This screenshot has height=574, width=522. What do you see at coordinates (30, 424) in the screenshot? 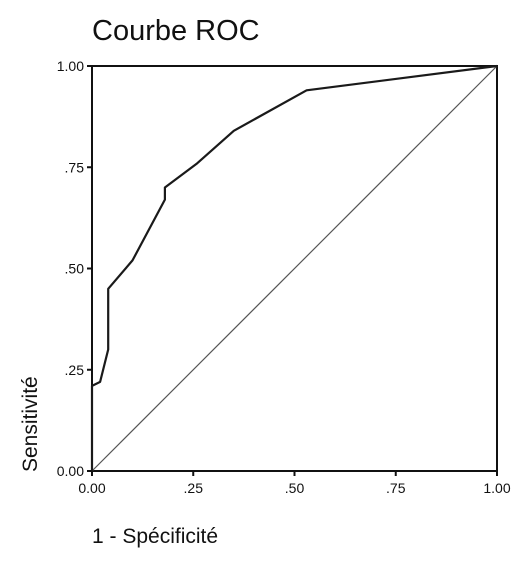
I see `y-axis-label: Sensitivité` at bounding box center [30, 424].